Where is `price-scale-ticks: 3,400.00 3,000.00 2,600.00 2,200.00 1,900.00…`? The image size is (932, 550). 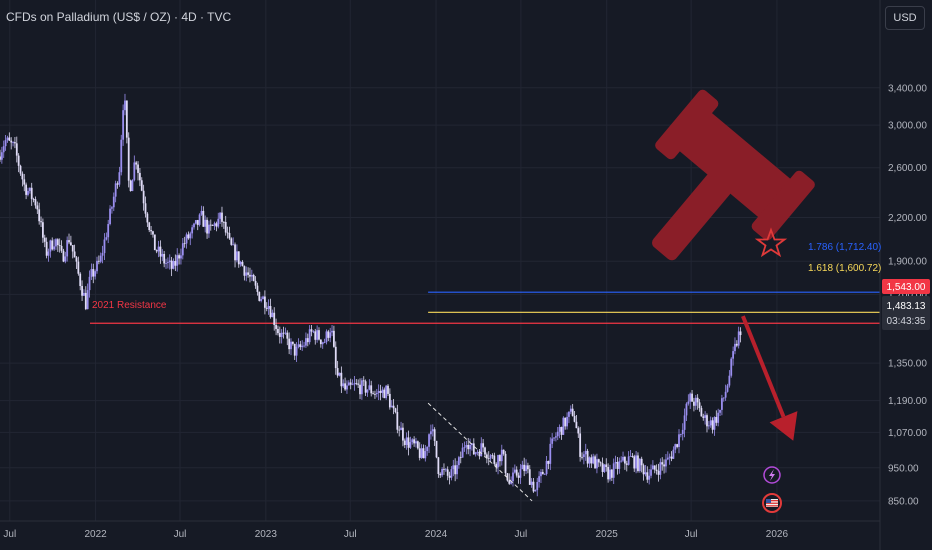
price-scale-ticks: 3,400.00 3,000.00 2,600.00 2,200.00 1,900.00… is located at coordinates (907, 295).